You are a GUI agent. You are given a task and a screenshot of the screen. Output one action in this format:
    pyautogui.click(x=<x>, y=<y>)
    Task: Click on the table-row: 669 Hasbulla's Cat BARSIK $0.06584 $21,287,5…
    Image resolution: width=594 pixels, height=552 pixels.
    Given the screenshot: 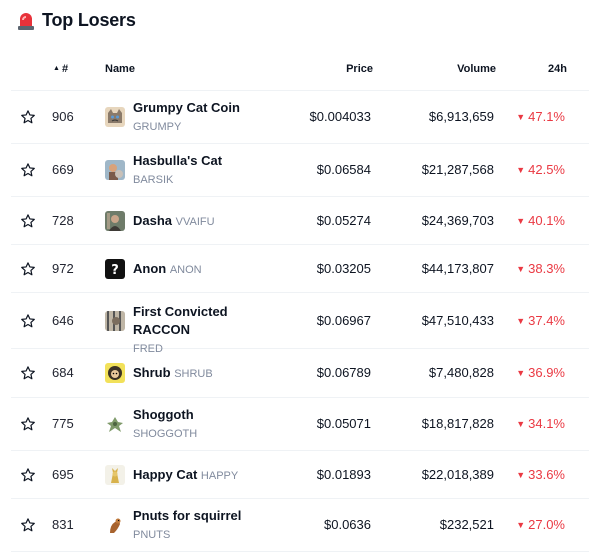 What is the action you would take?
    pyautogui.click(x=300, y=170)
    